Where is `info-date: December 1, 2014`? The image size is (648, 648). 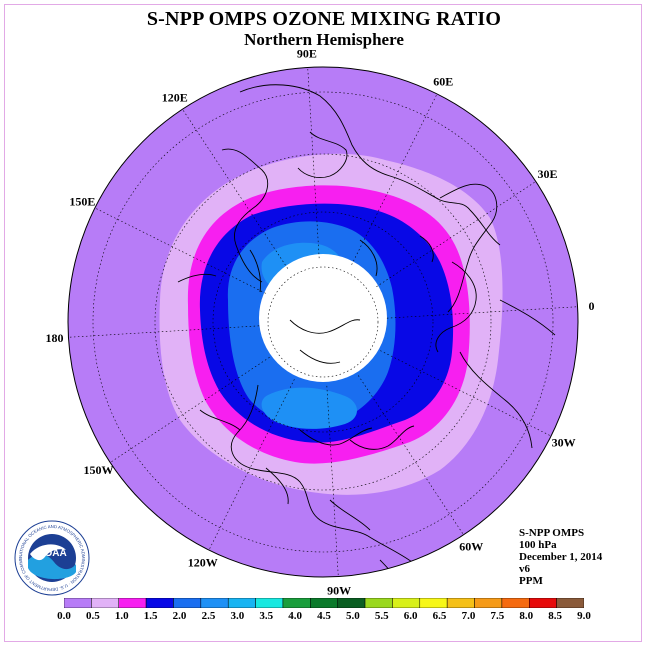 info-date: December 1, 2014 is located at coordinates (561, 557).